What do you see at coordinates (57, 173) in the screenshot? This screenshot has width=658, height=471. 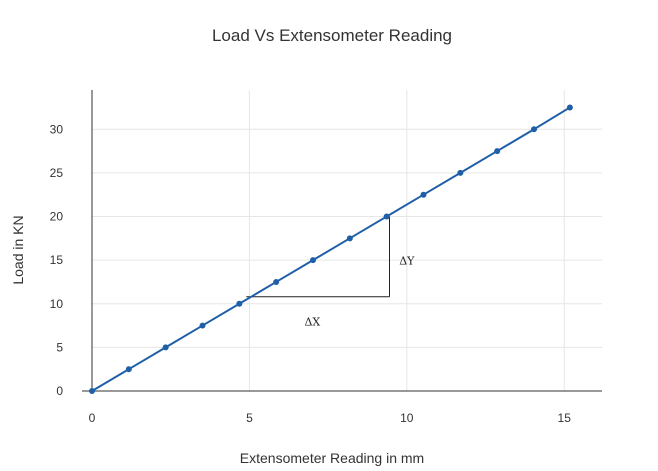 I see `y-tick-label: 25` at bounding box center [57, 173].